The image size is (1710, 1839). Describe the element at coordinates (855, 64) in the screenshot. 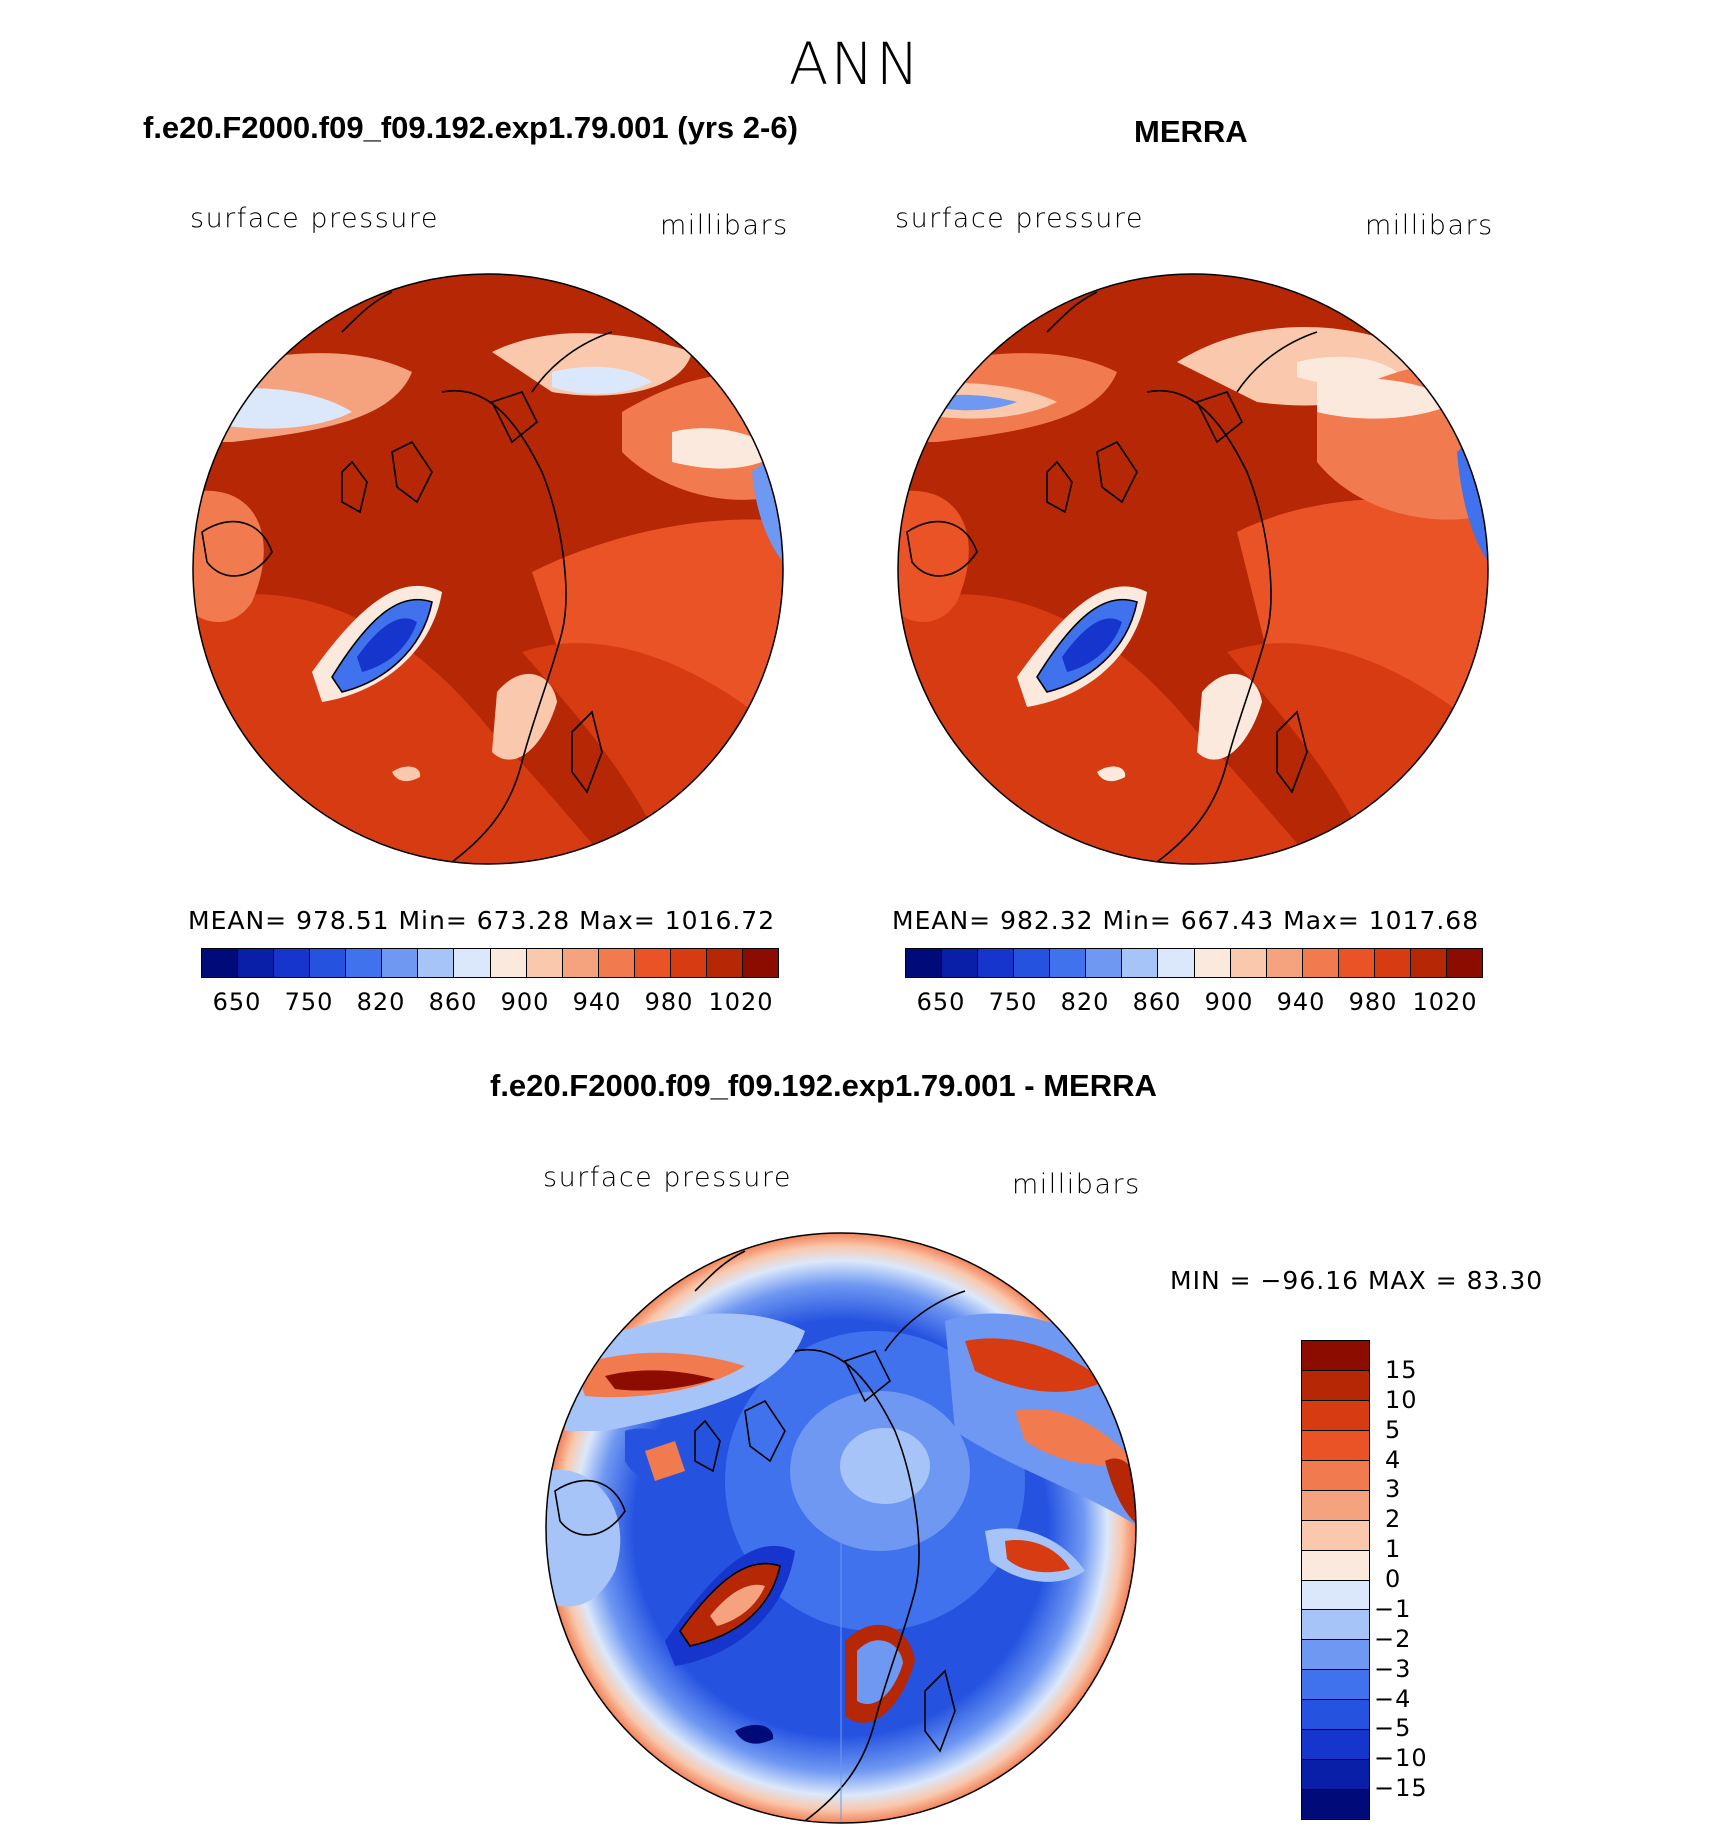

I see `season-title: ANN` at that location.